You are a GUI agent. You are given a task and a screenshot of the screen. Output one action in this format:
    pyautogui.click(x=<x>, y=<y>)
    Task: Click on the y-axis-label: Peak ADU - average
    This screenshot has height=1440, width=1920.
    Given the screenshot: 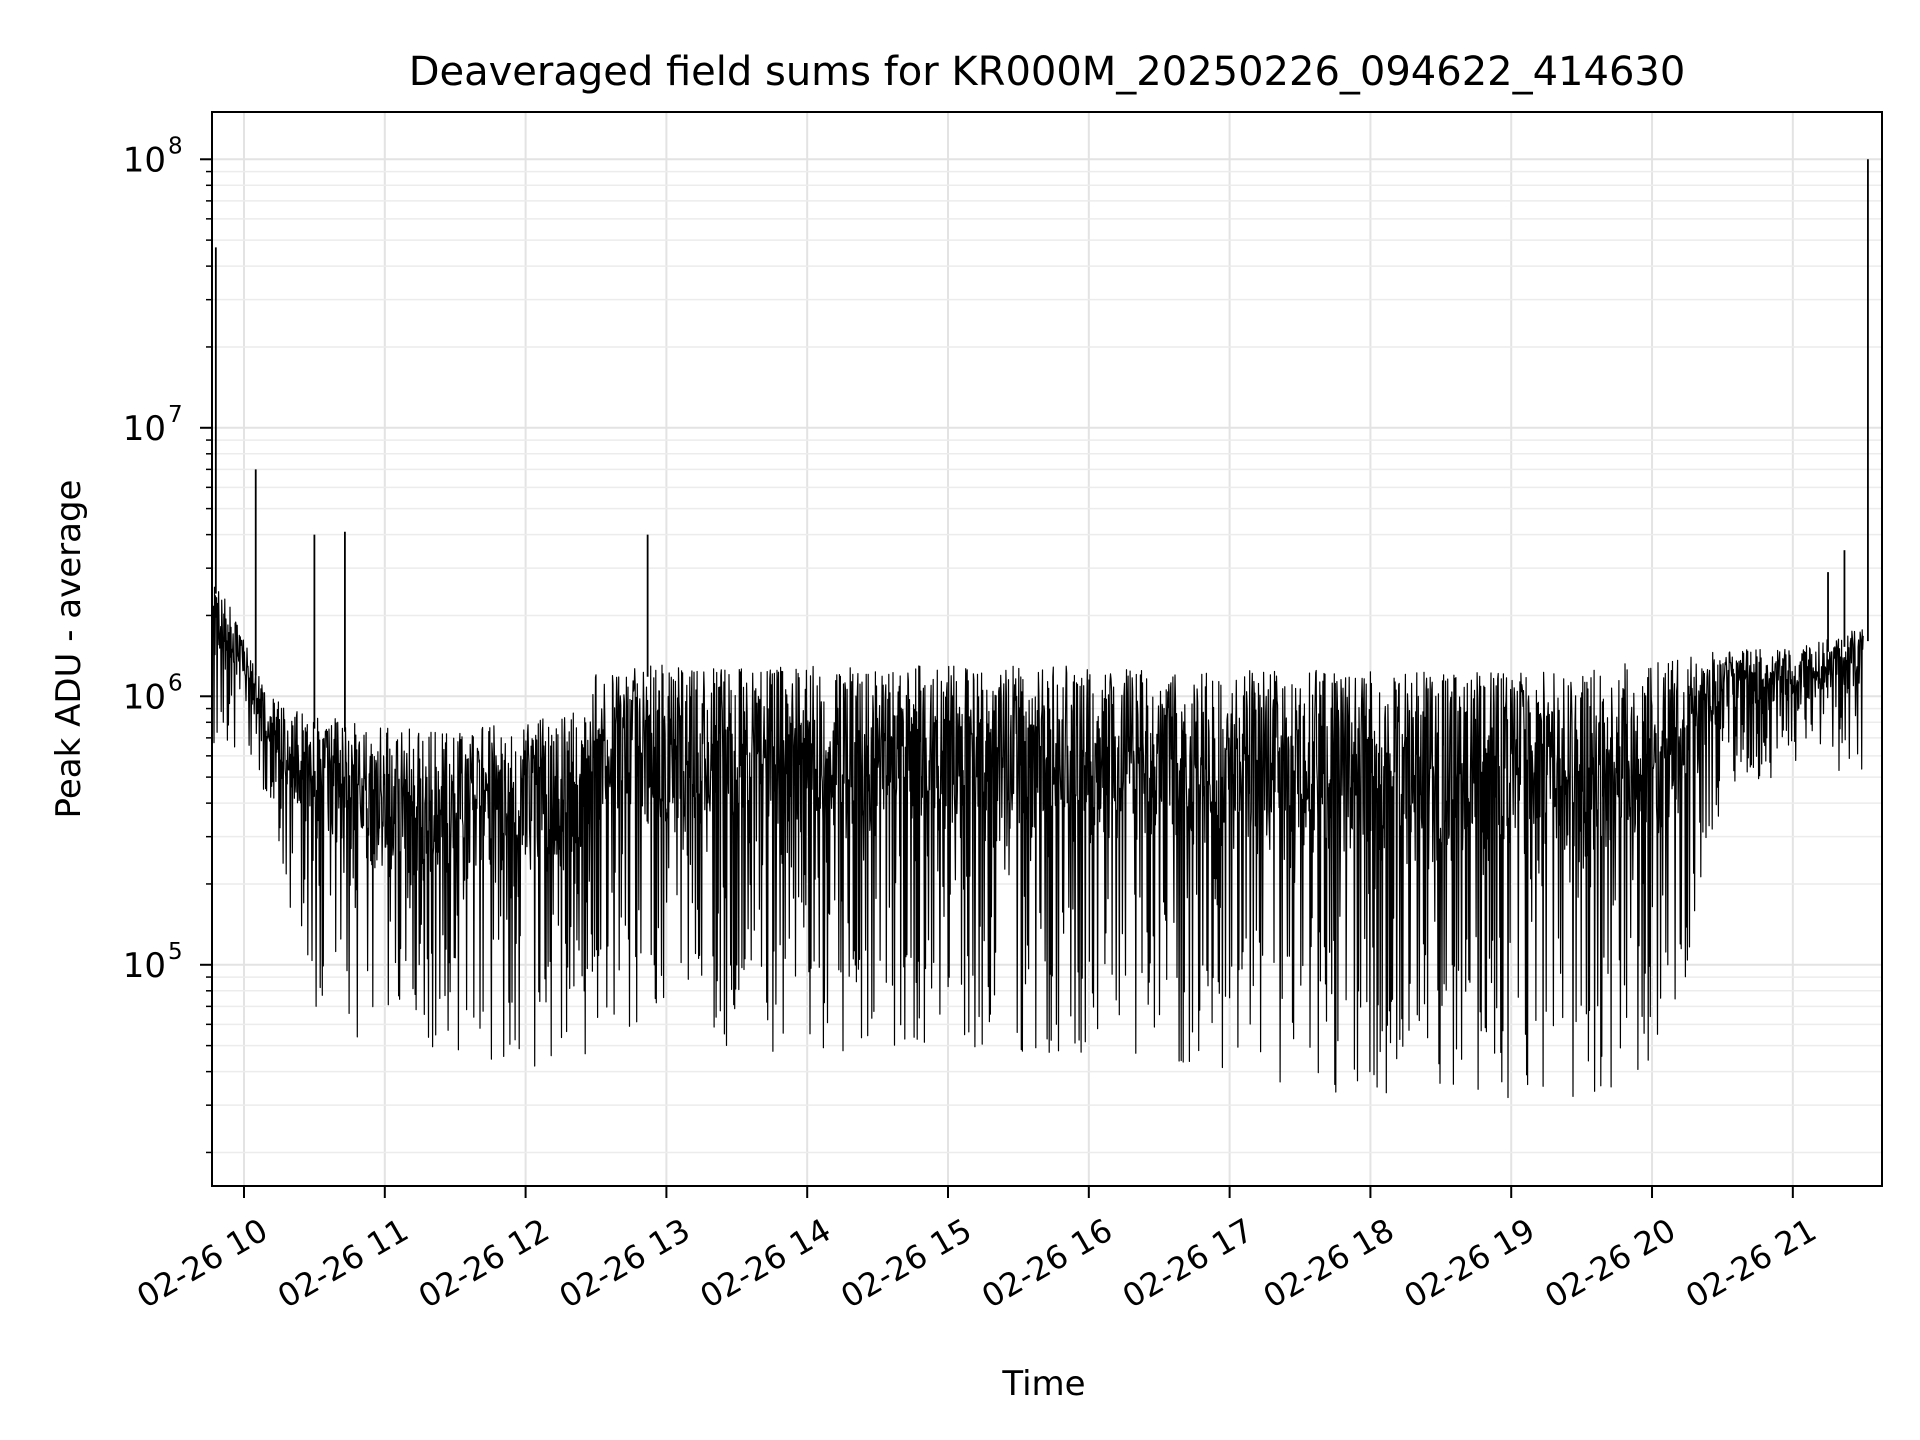 What is the action you would take?
    pyautogui.click(x=69, y=649)
    